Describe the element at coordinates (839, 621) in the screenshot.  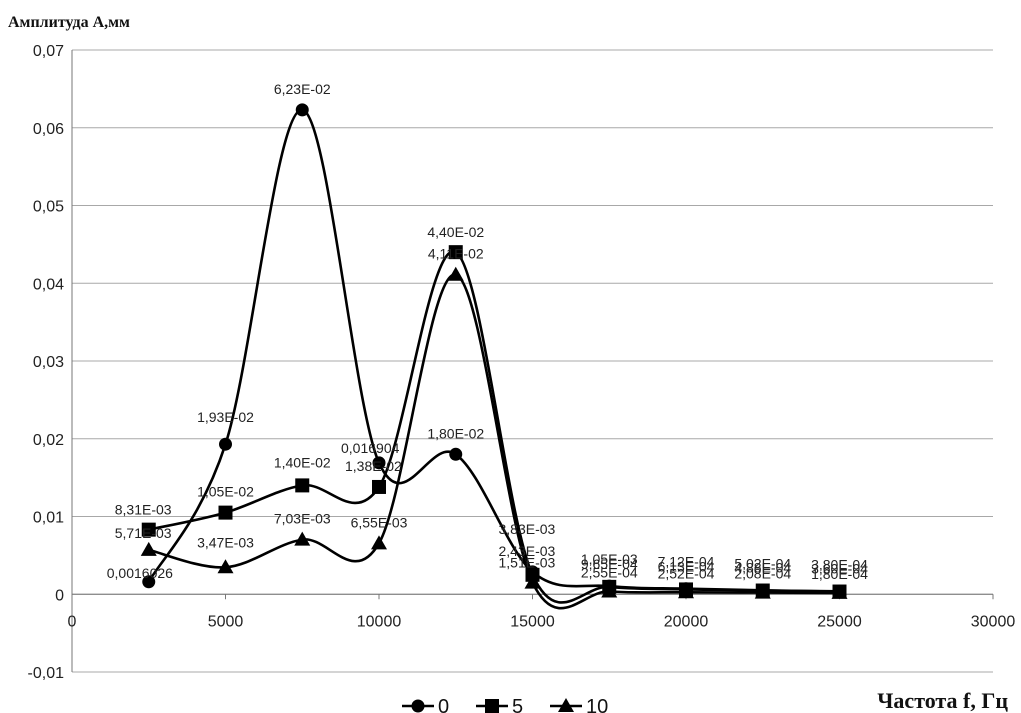
I see `x-tick-label: 25000` at that location.